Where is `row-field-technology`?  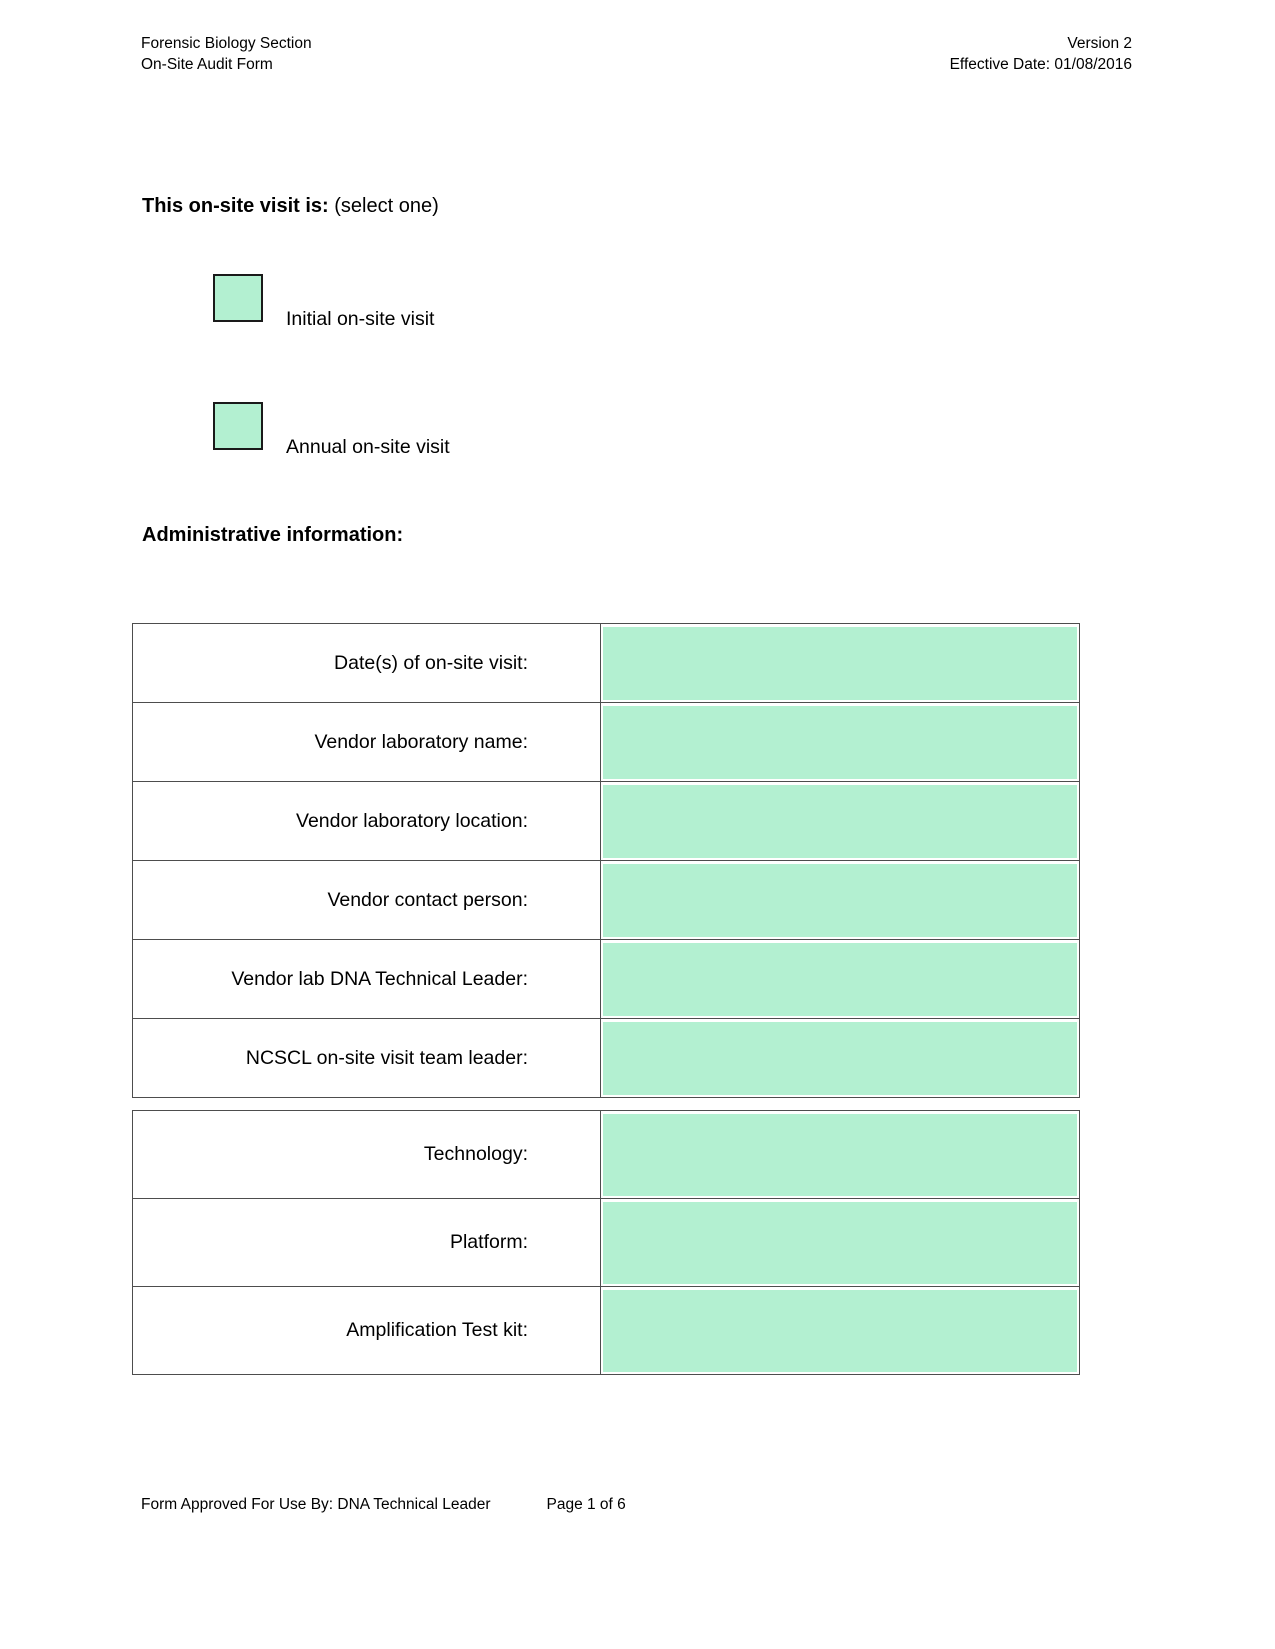
row-field-technology is located at coordinates (840, 1154).